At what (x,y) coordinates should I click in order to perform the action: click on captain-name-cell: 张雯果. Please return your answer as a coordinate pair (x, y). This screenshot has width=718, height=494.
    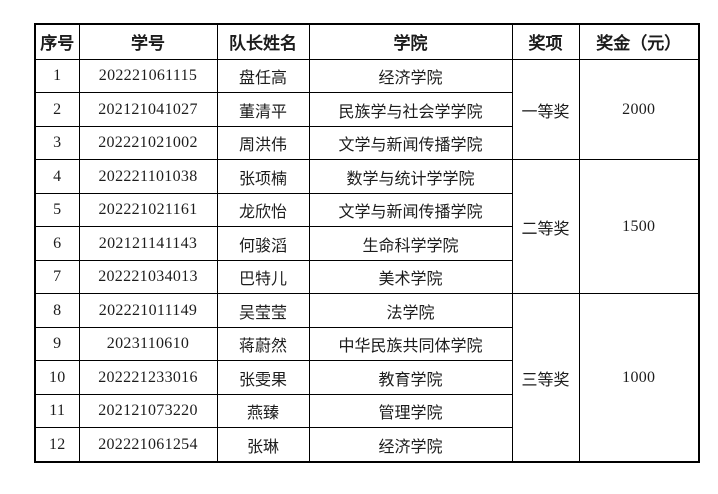
    Looking at the image, I should click on (263, 377).